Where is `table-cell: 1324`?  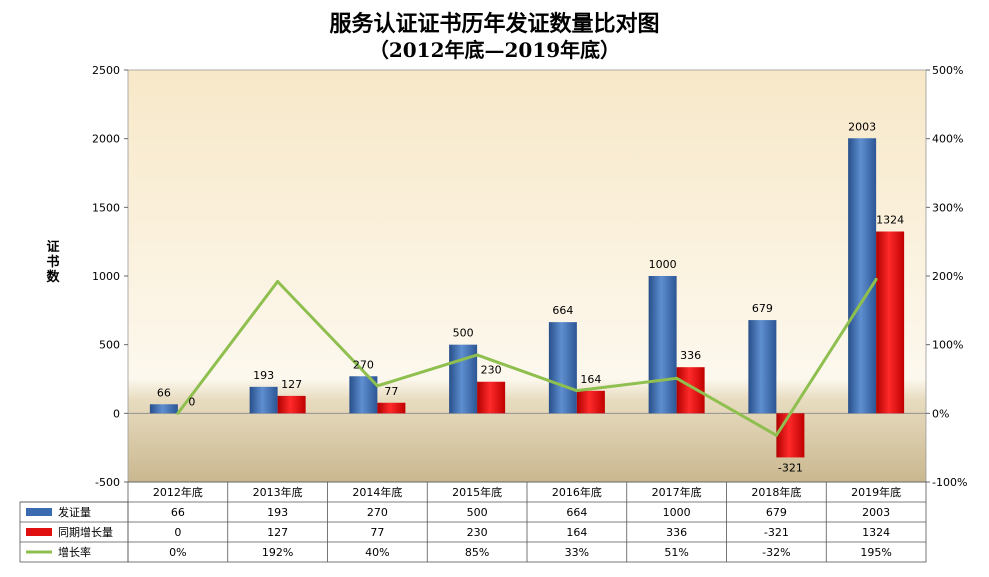 table-cell: 1324 is located at coordinates (876, 532).